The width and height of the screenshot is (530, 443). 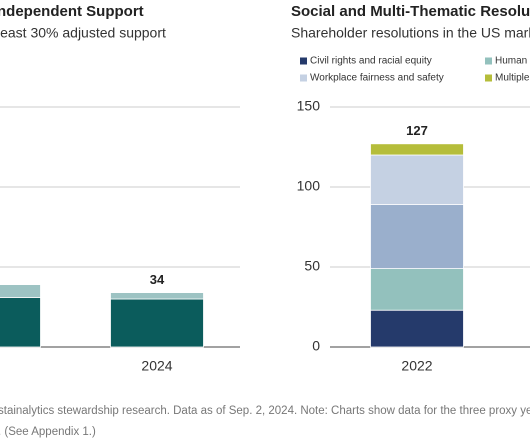 I want to click on x-tick-label: 2022, so click(x=416, y=366).